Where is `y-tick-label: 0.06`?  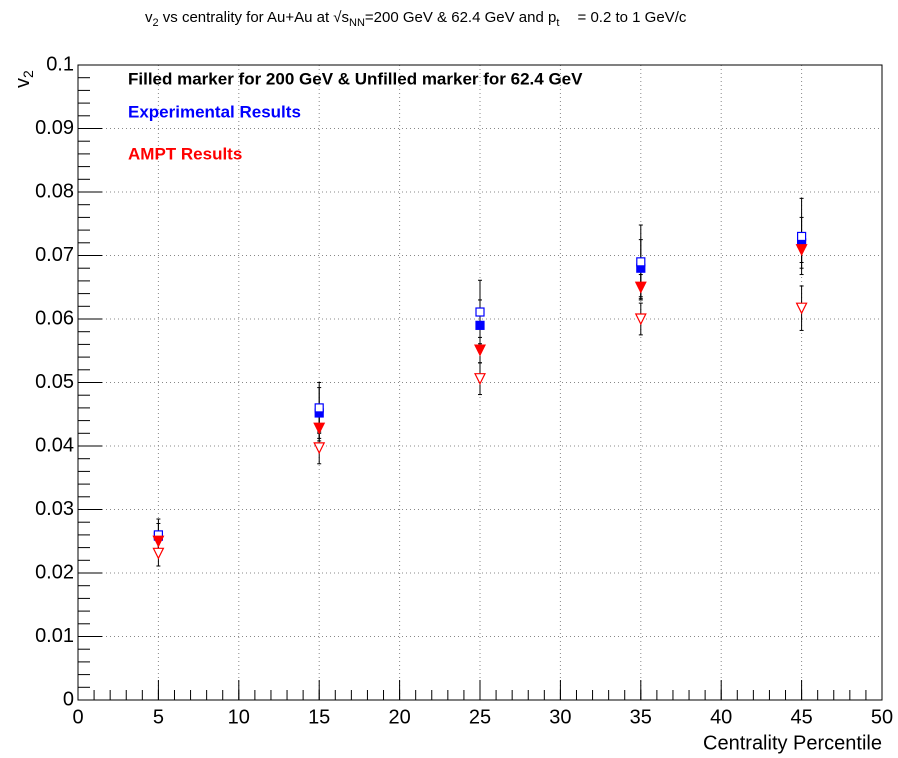
y-tick-label: 0.06 is located at coordinates (54, 318).